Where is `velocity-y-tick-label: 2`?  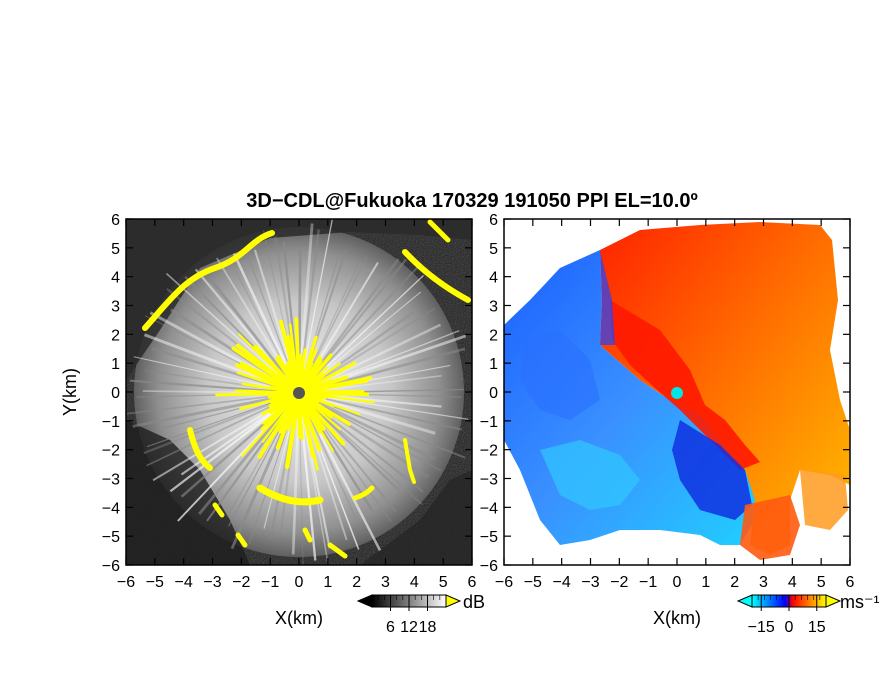 velocity-y-tick-label: 2 is located at coordinates (493, 335).